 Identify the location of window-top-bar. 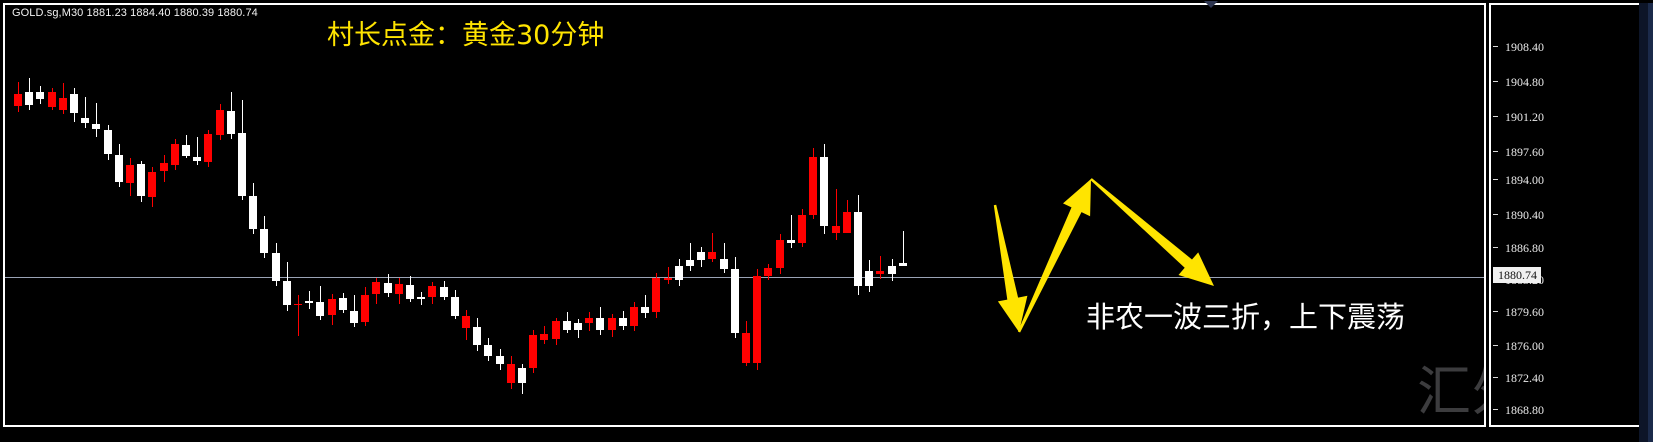
(826, 1).